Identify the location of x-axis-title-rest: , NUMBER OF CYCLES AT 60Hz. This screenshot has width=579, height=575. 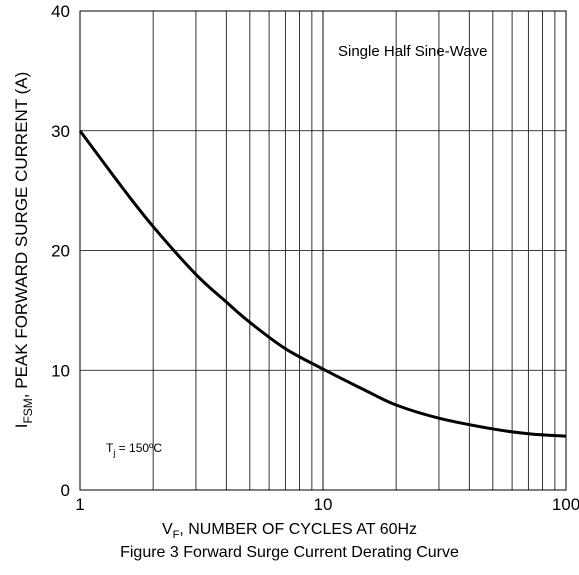
(298, 529).